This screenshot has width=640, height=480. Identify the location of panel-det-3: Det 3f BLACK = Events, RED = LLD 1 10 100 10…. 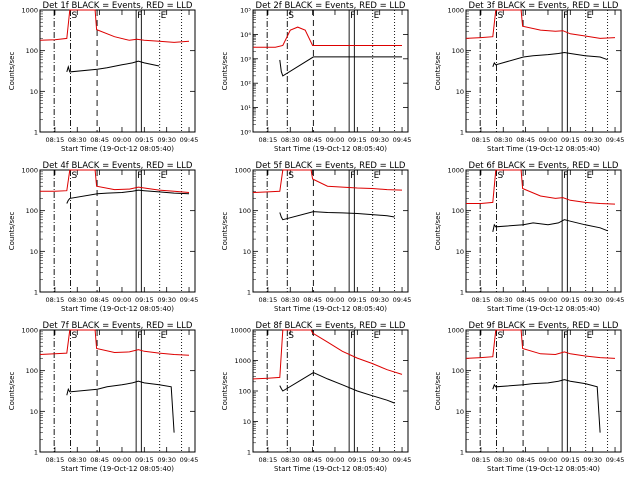
(529, 77).